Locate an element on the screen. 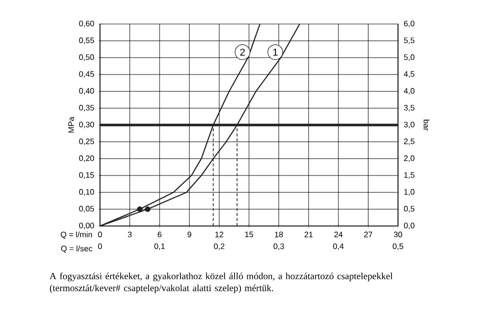 This screenshot has height=319, width=500. legend-label: 1 is located at coordinates (275, 52).